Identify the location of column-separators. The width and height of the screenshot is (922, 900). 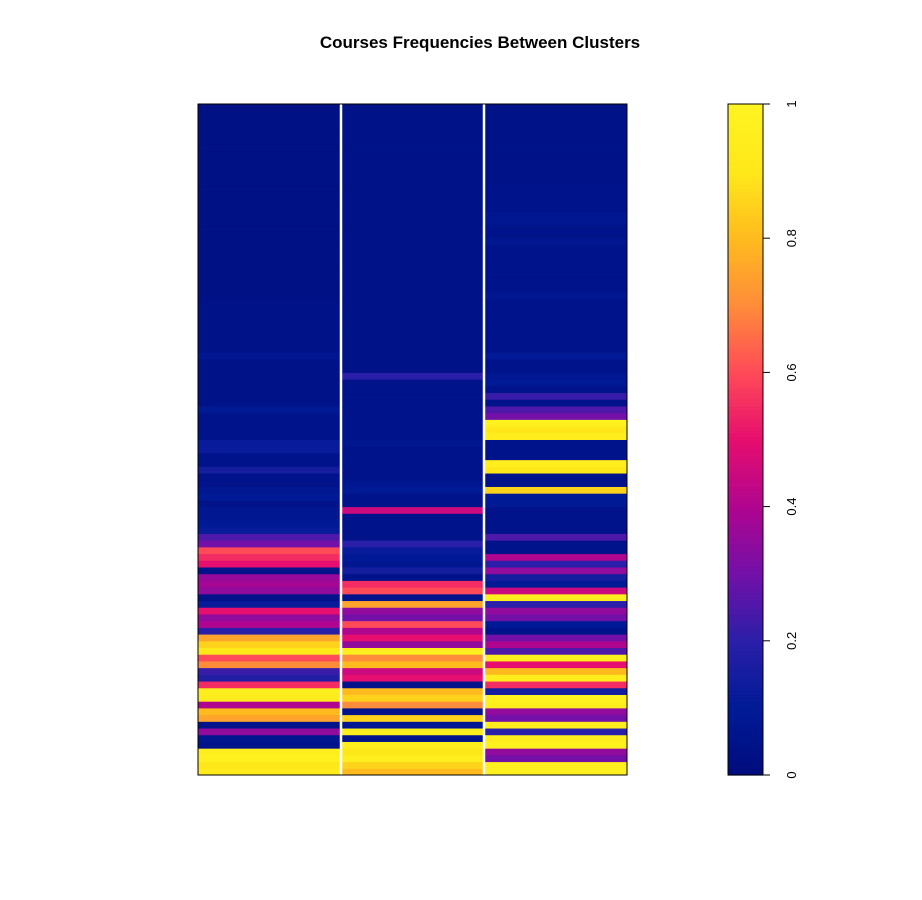
(412, 439).